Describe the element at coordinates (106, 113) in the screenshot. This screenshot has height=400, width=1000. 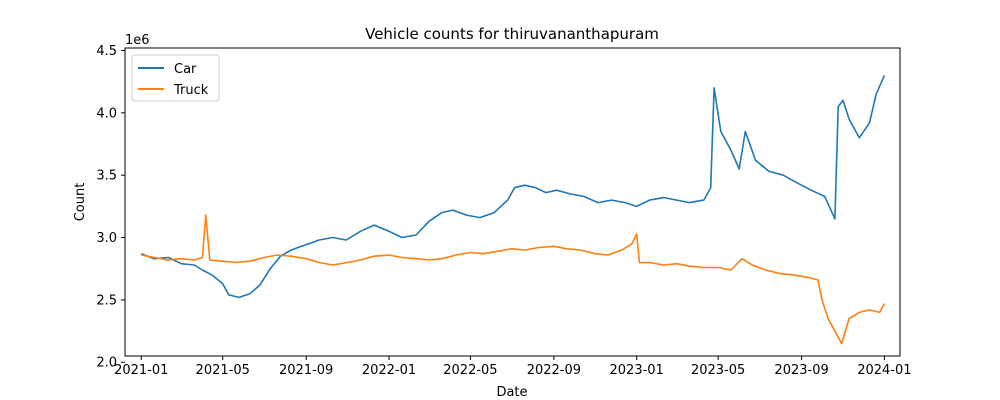
I see `y-tick-label: 4.0` at that location.